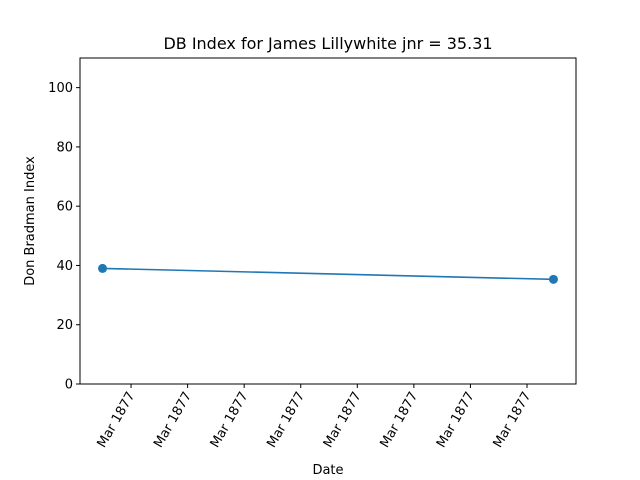  What do you see at coordinates (64, 147) in the screenshot?
I see `y-tick-label: 80` at bounding box center [64, 147].